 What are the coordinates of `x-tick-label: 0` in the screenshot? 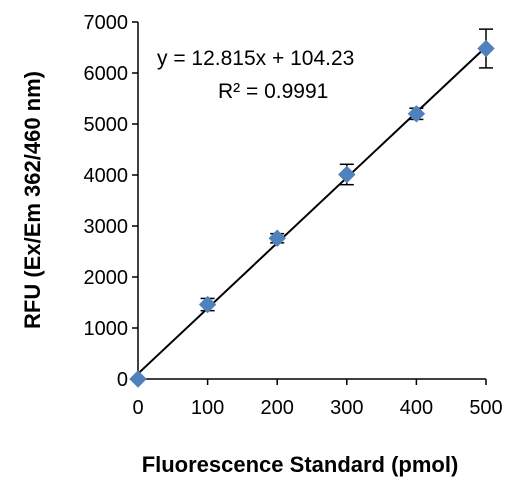 It's located at (137, 408).